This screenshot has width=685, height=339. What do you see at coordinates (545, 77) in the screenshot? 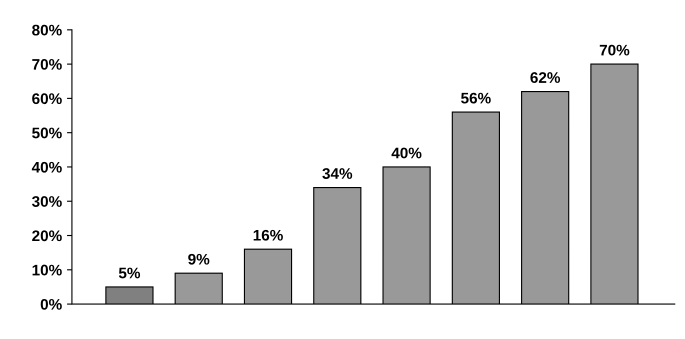
I see `data-label: 62%` at bounding box center [545, 77].